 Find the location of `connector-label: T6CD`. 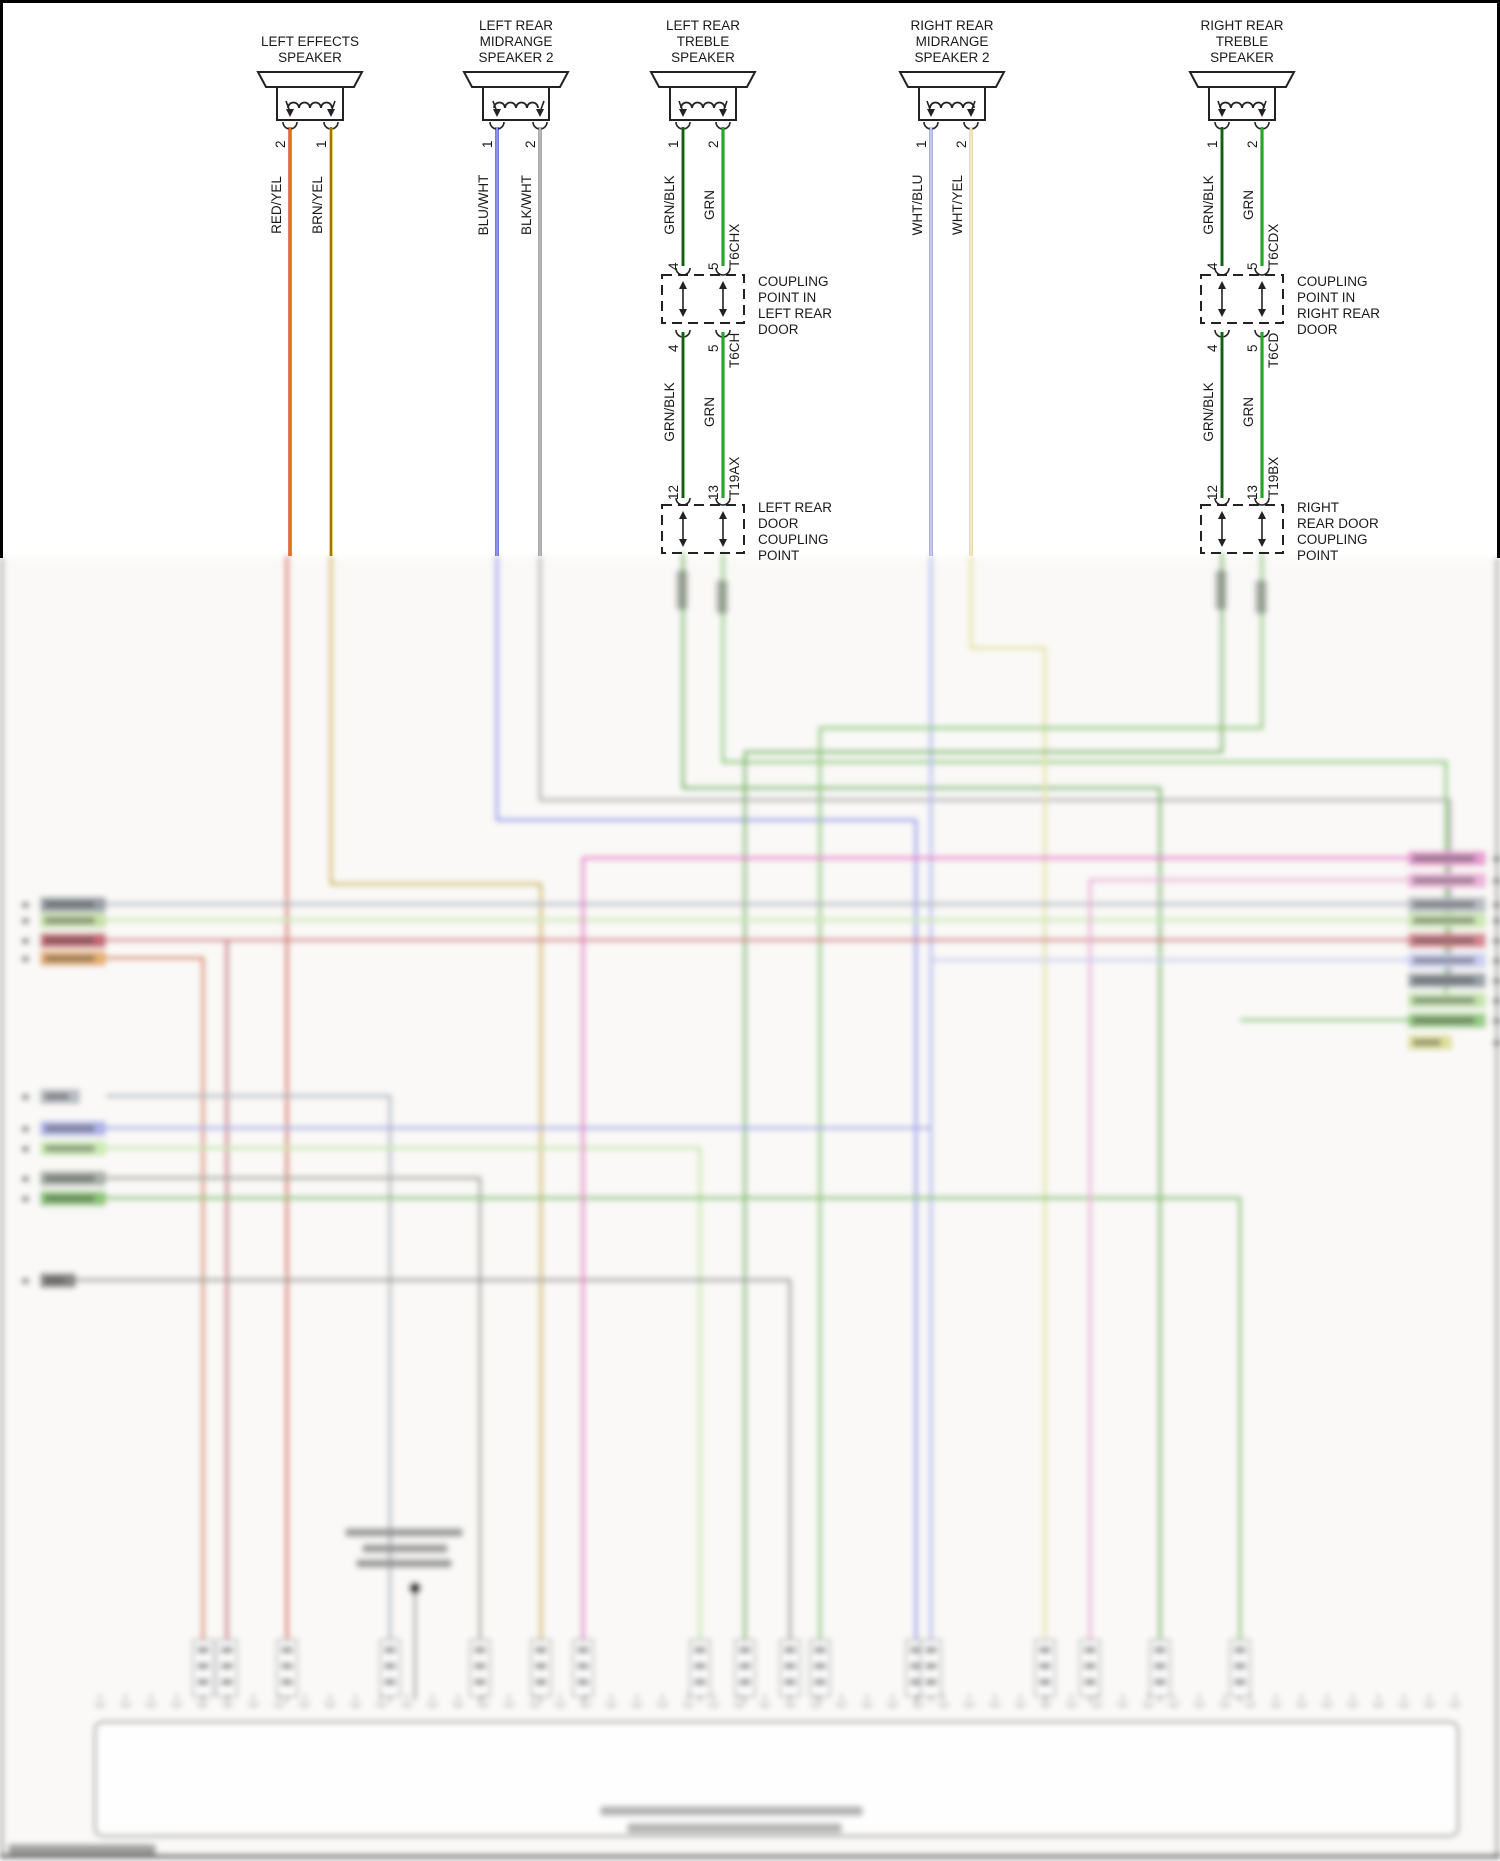

connector-label: T6CD is located at coordinates (1273, 350).